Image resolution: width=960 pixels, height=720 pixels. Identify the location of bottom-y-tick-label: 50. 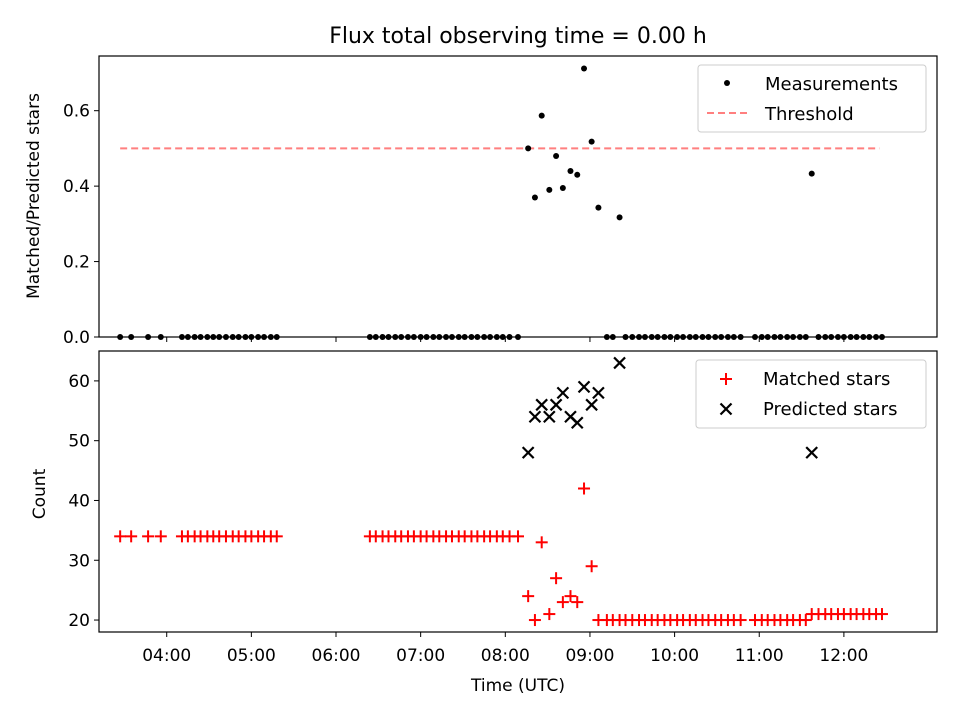
(79, 442).